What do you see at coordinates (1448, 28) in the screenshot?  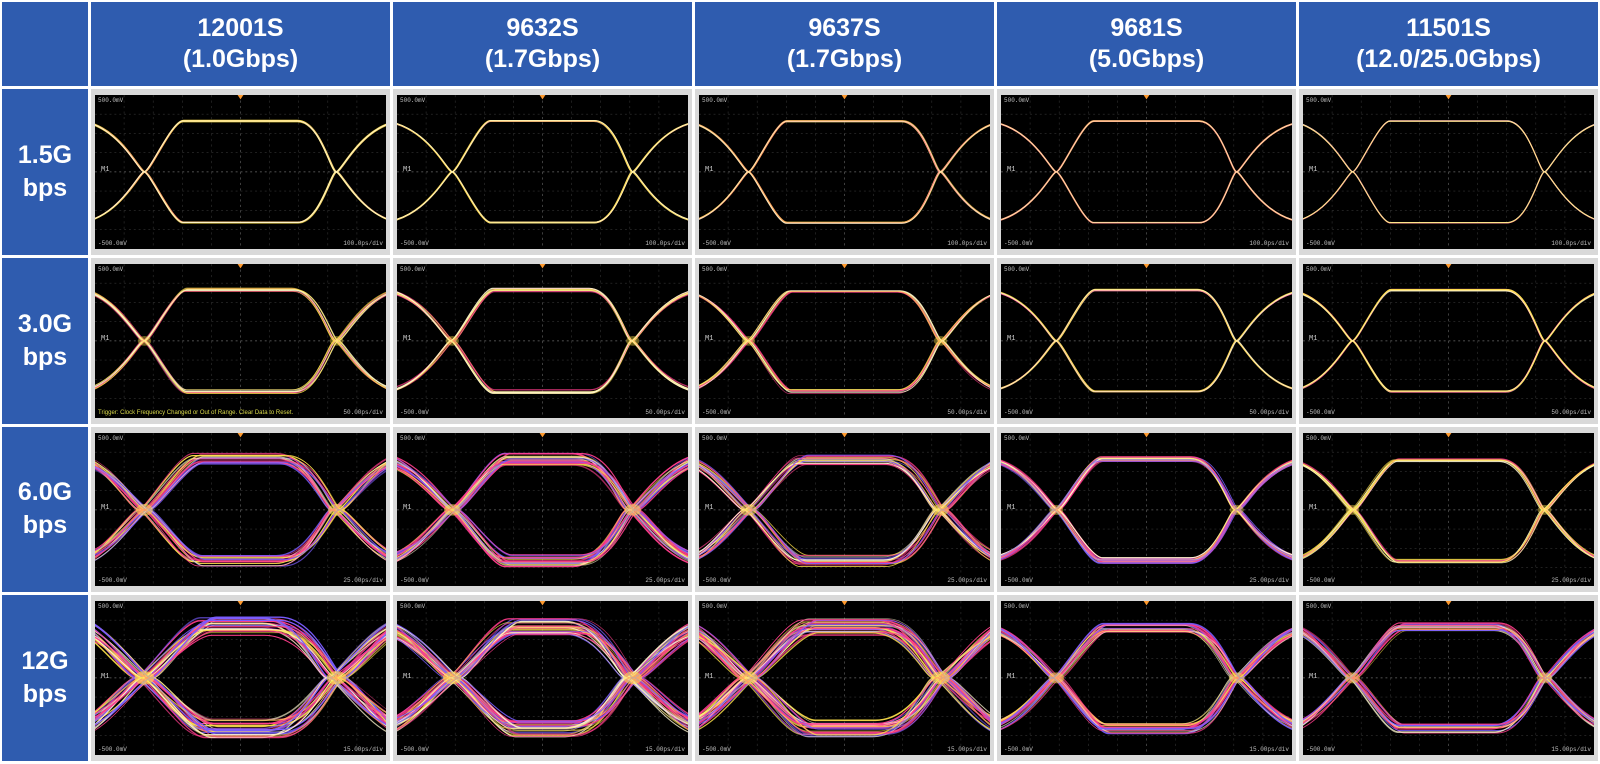 I see `column-model: 11501S` at bounding box center [1448, 28].